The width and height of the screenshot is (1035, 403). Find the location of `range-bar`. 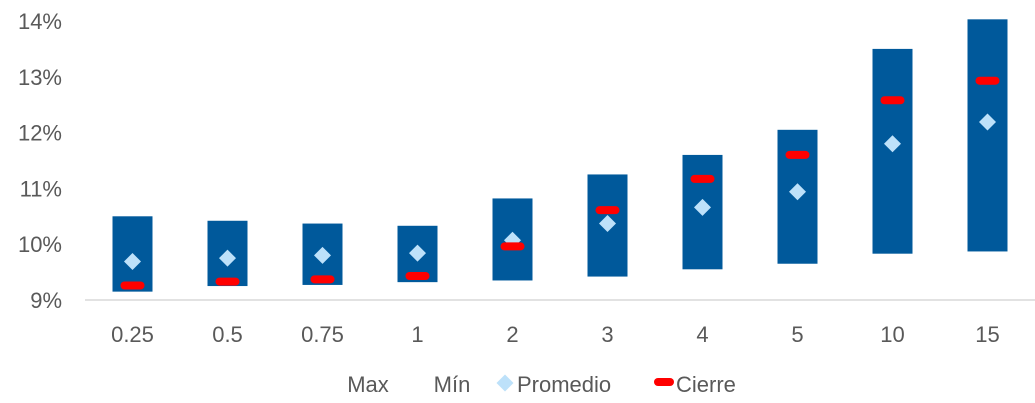

range-bar is located at coordinates (987, 135).